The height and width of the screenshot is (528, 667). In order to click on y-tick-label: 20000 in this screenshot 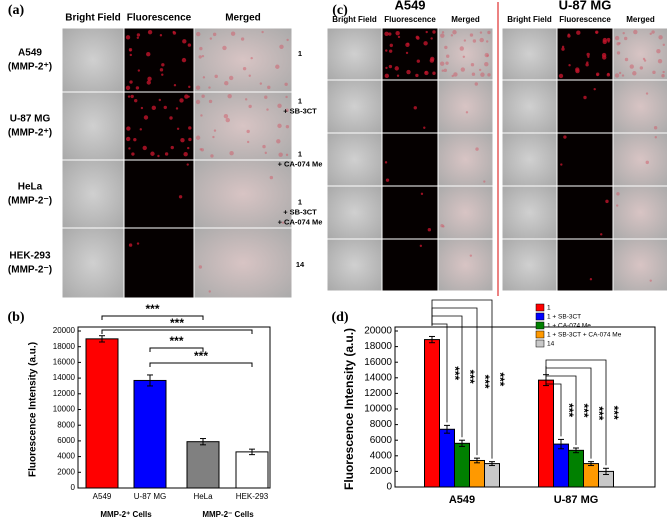, I will do `click(378, 331)`.